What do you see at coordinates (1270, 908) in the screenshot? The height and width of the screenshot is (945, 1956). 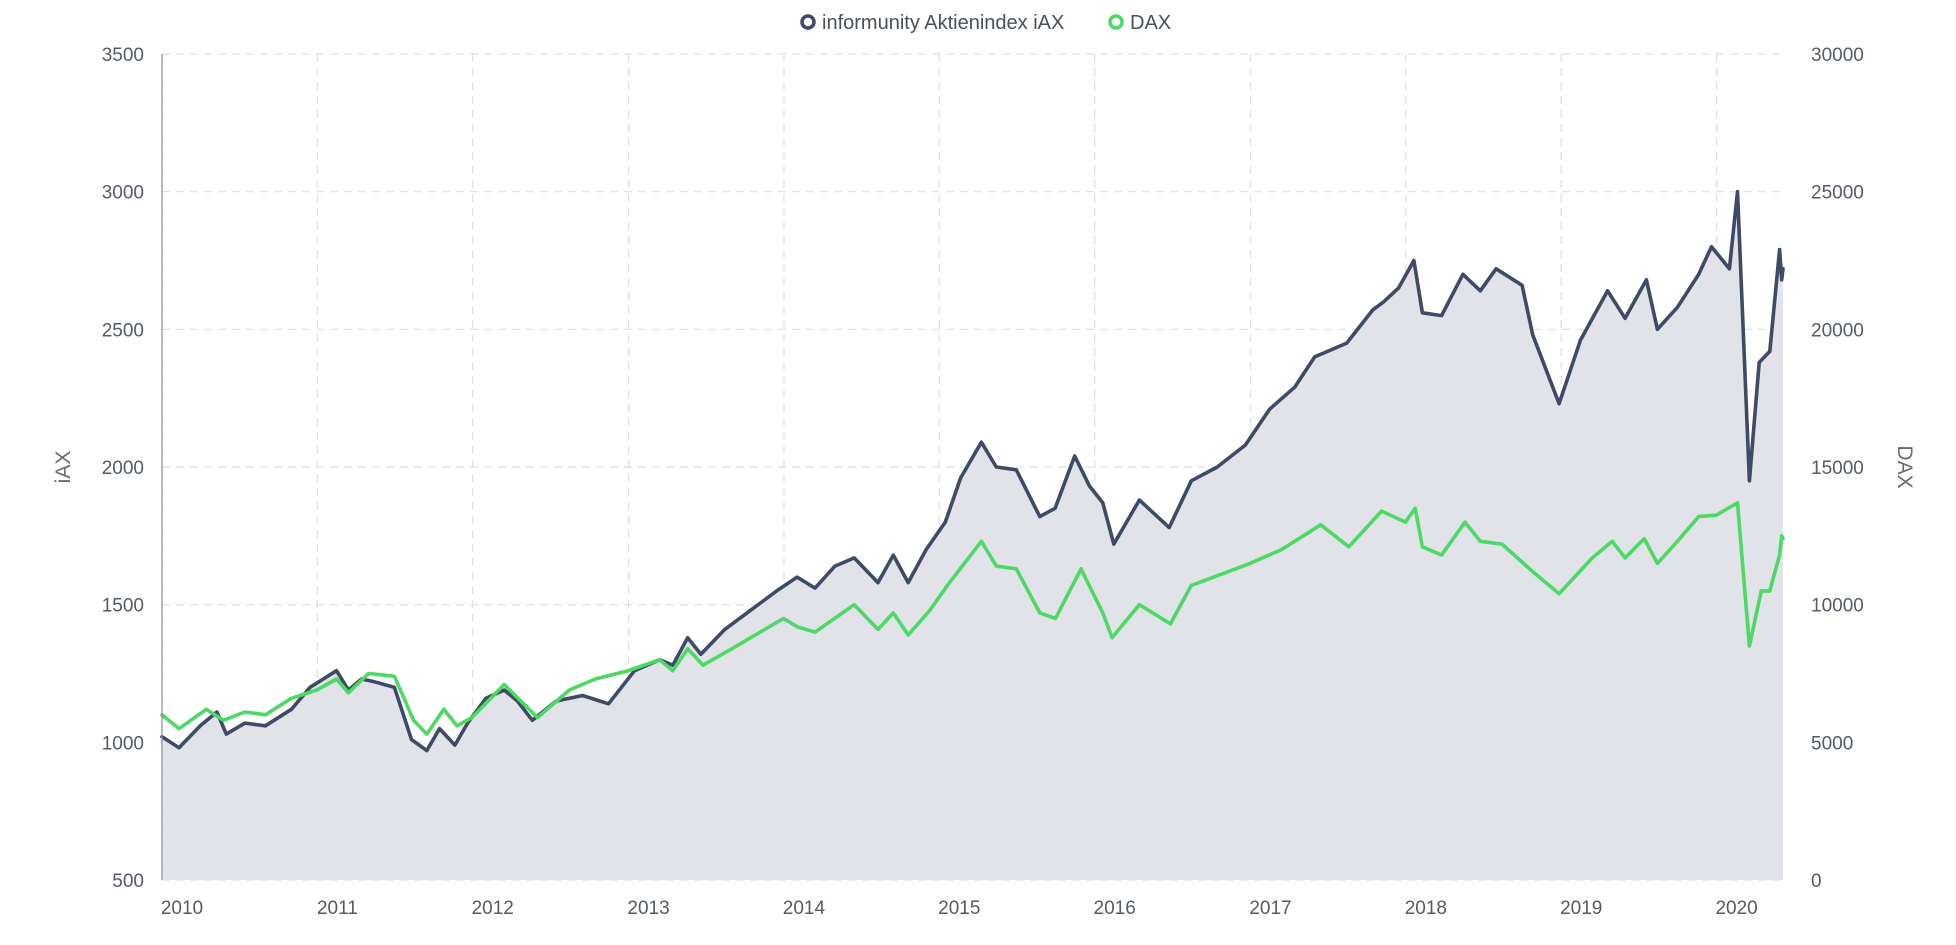 I see `x-tick-label: 2017` at bounding box center [1270, 908].